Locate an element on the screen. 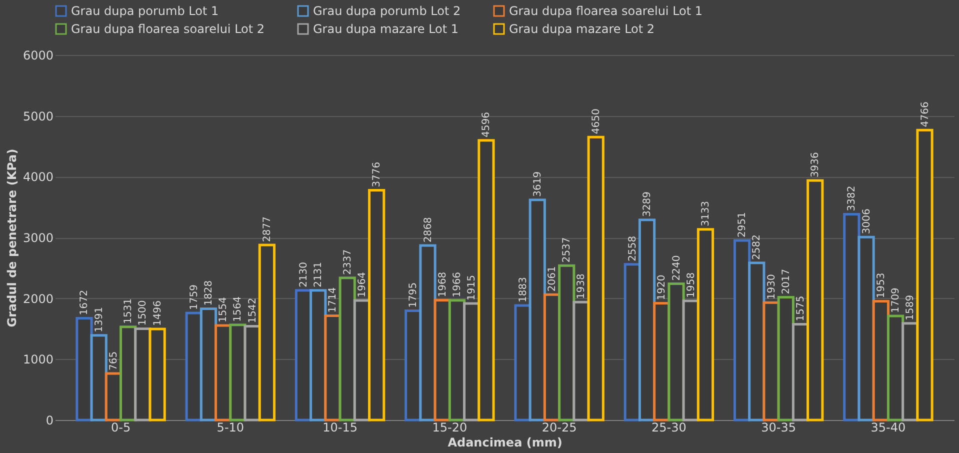 Image resolution: width=959 pixels, height=453 pixels. data-label: 1915 is located at coordinates (472, 288).